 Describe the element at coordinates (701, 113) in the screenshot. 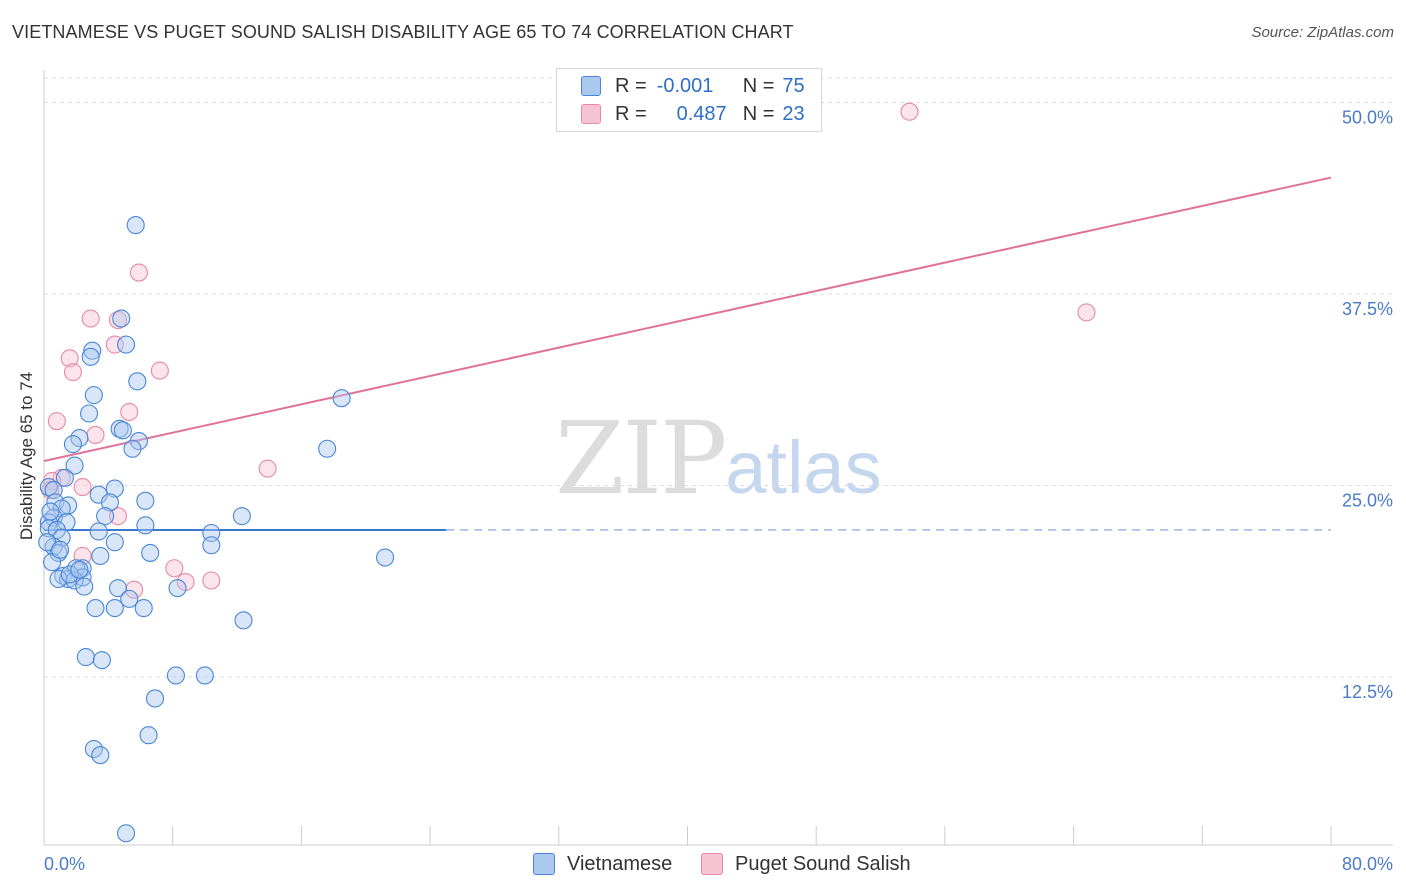

I see `legend-r-value: 0.487` at that location.